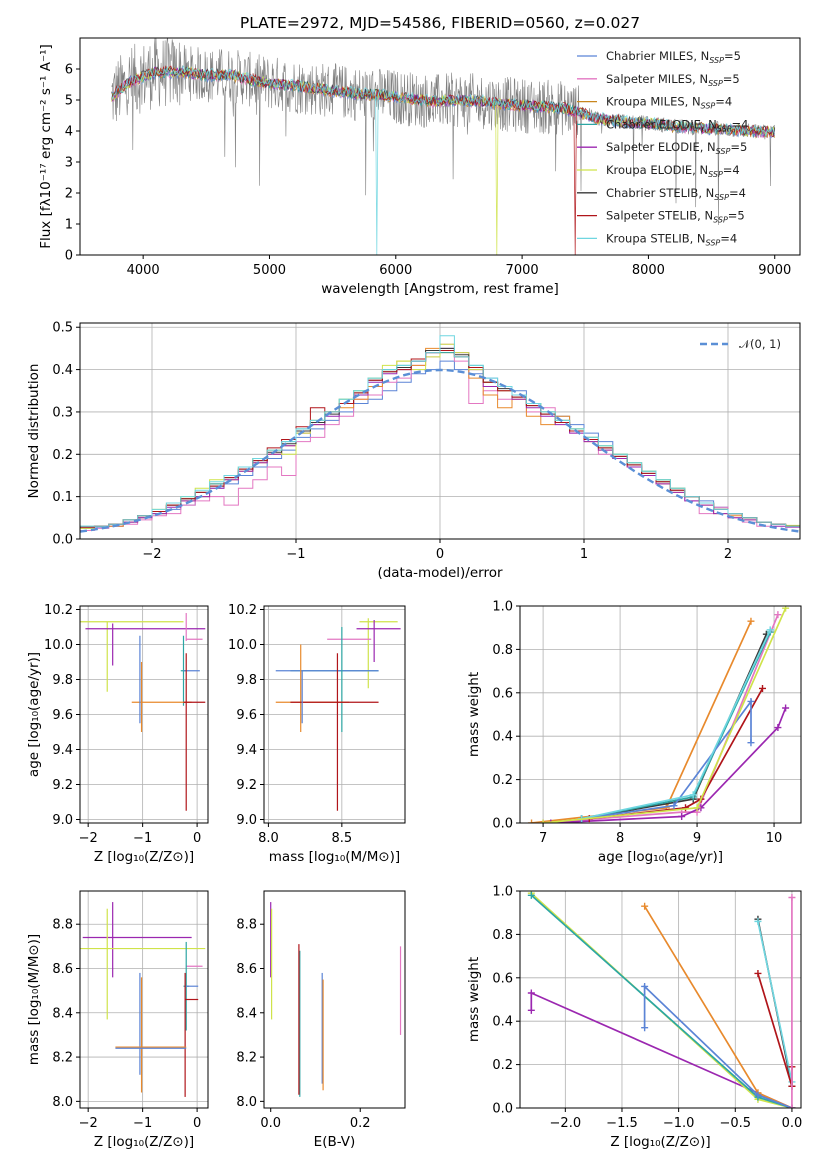  What do you see at coordinates (242, 610) in the screenshot?
I see `y-tick-label: 10.2` at bounding box center [242, 610].